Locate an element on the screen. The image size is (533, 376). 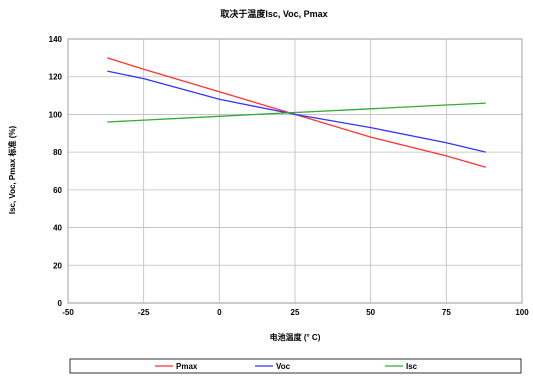
x-axis-label: 电池温度 (° C) is located at coordinates (295, 337).